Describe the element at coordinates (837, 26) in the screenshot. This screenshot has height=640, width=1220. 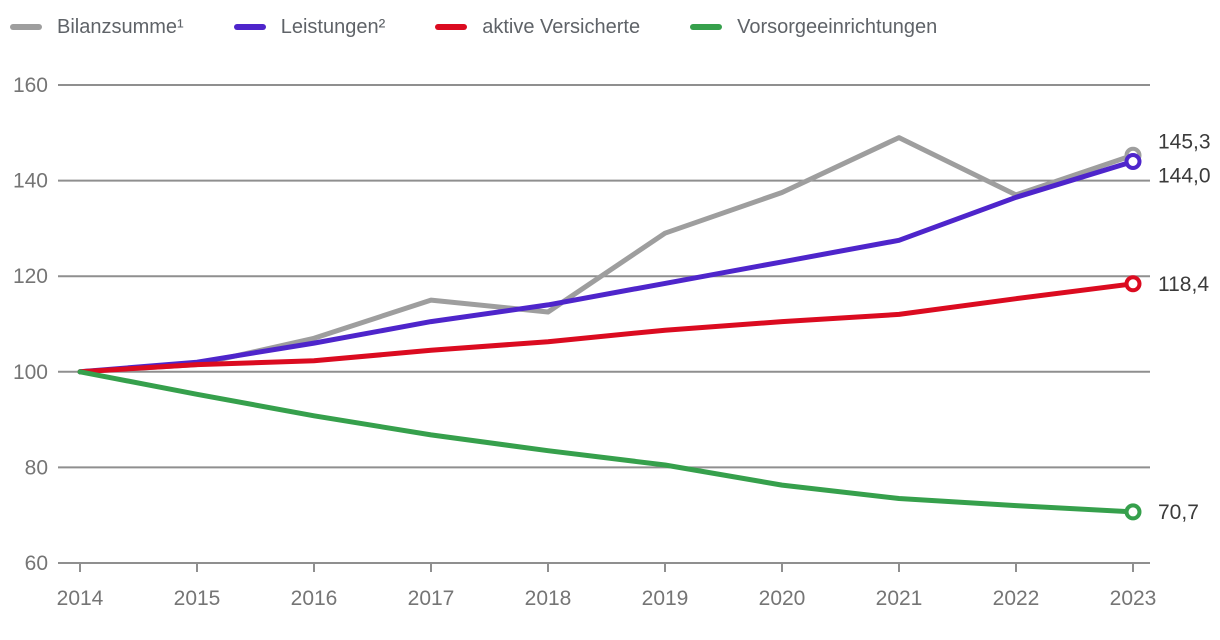
I see `legend-label: Vorsorgeeinrichtungen` at that location.